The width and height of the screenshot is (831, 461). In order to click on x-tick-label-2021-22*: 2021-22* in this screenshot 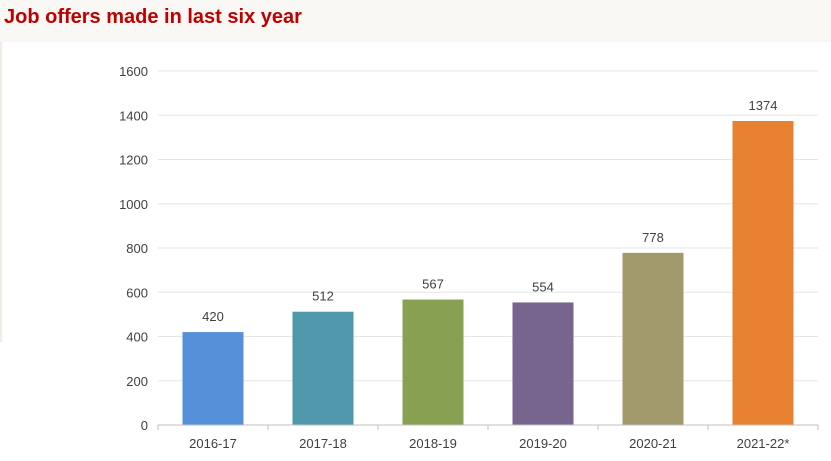, I will do `click(763, 443)`.